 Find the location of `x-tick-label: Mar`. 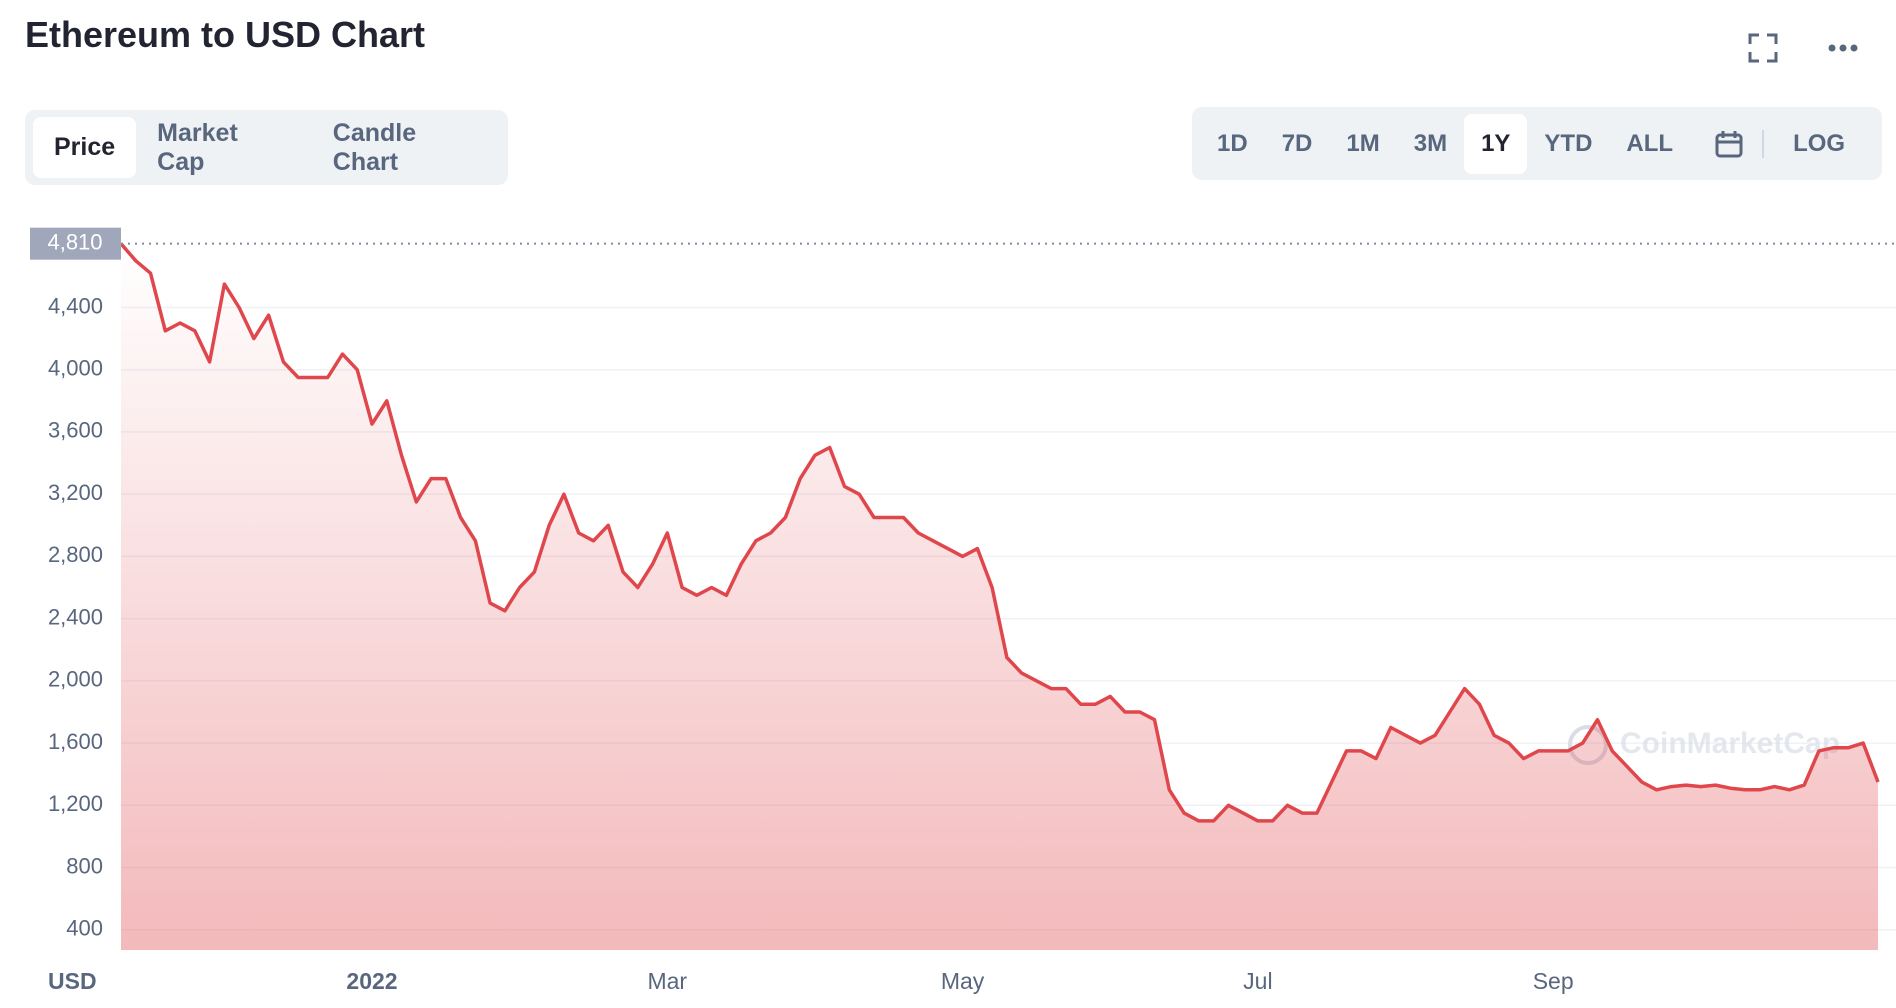

x-tick-label: Mar is located at coordinates (667, 981).